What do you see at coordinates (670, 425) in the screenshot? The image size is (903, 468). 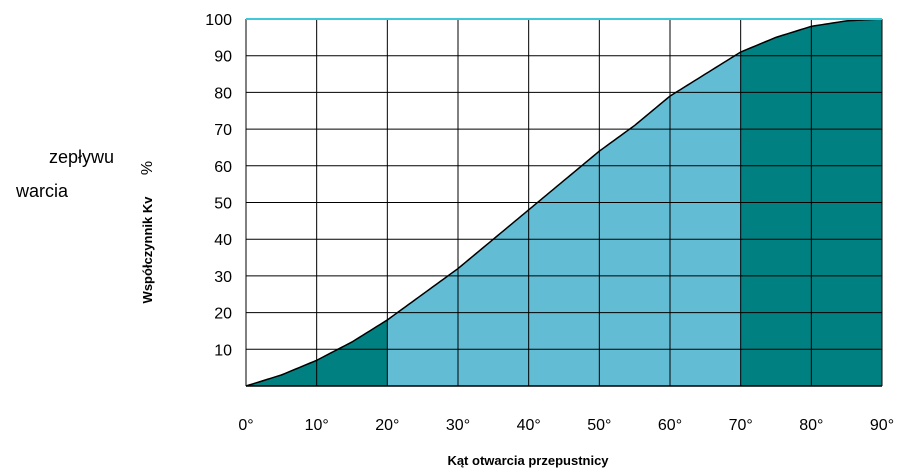 I see `x-tick-label: 60°` at bounding box center [670, 425].